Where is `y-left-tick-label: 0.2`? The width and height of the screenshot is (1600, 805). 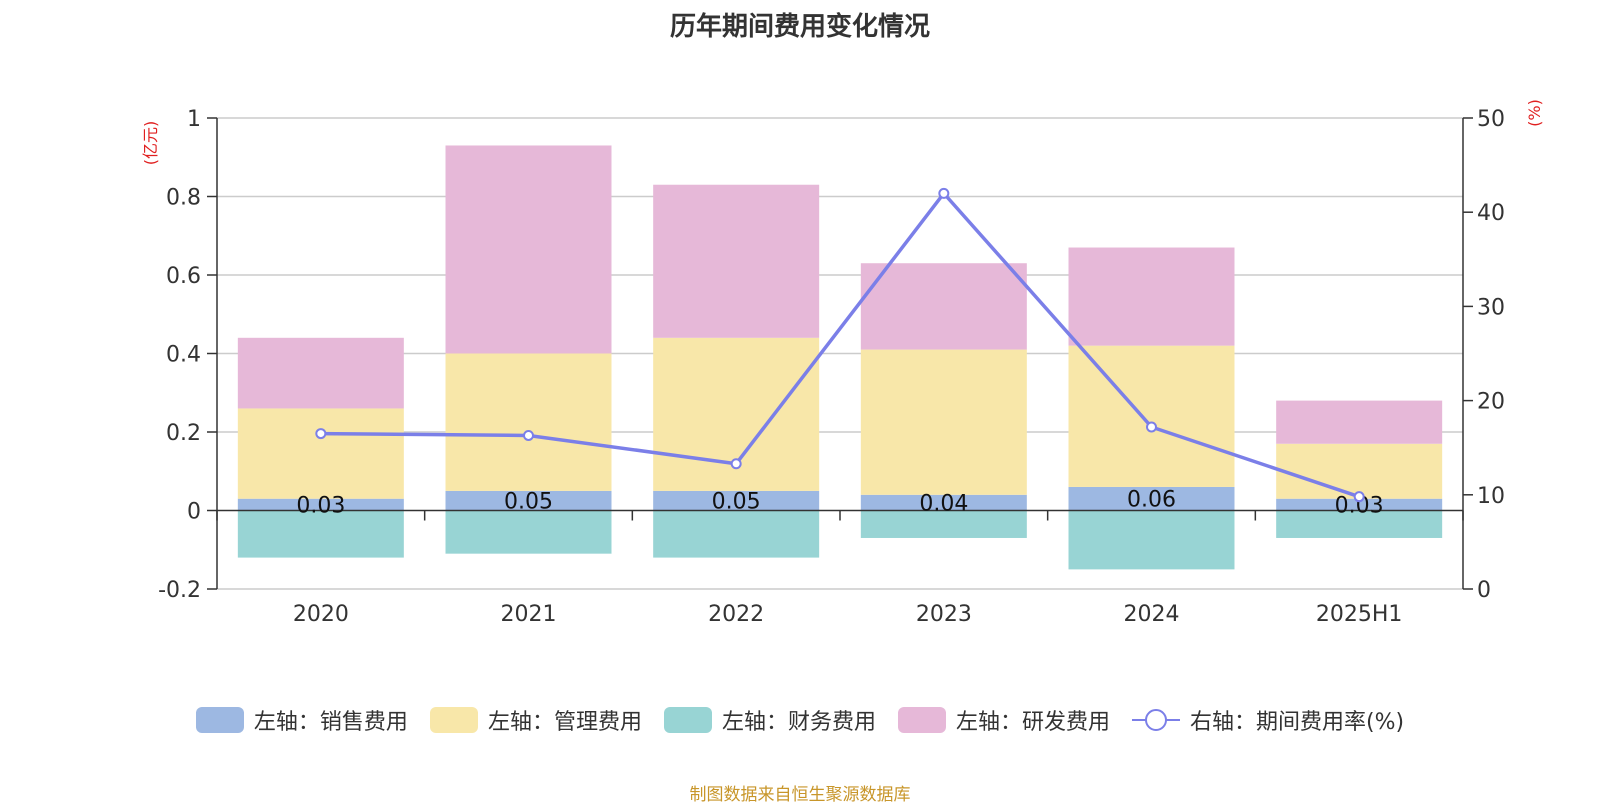
y-left-tick-label: 0.2 is located at coordinates (183, 433).